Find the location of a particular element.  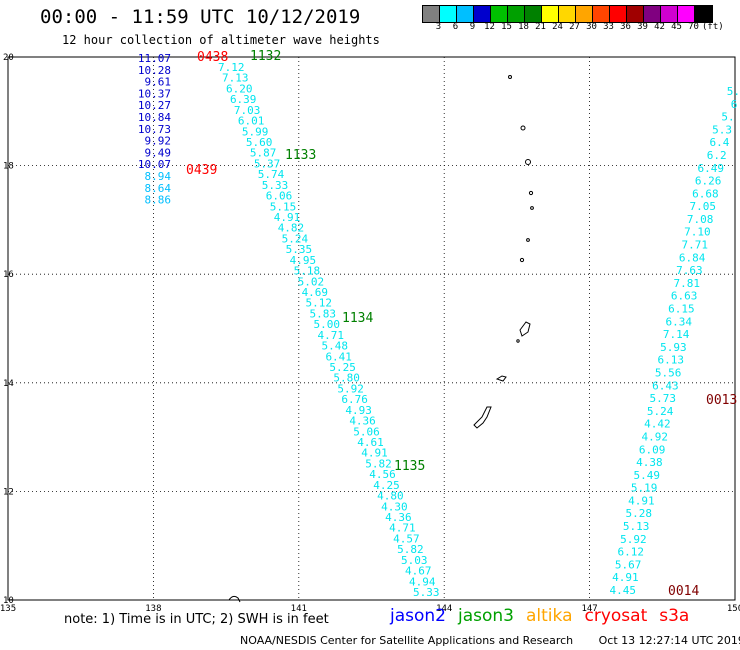

wave-height-label: 9.49 is located at coordinates (158, 152).